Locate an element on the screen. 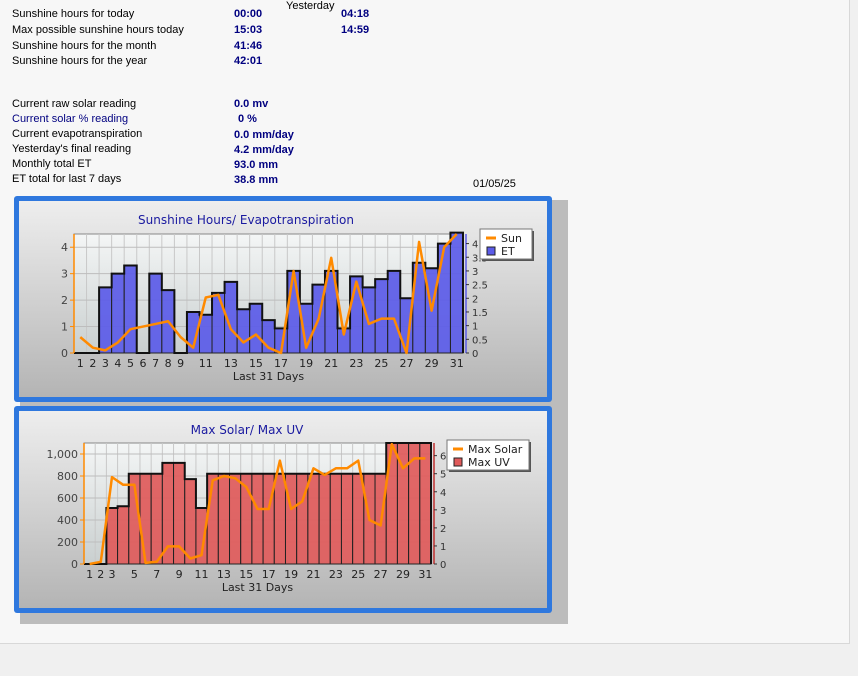  right-tick-label: 2.5 is located at coordinates (480, 286).